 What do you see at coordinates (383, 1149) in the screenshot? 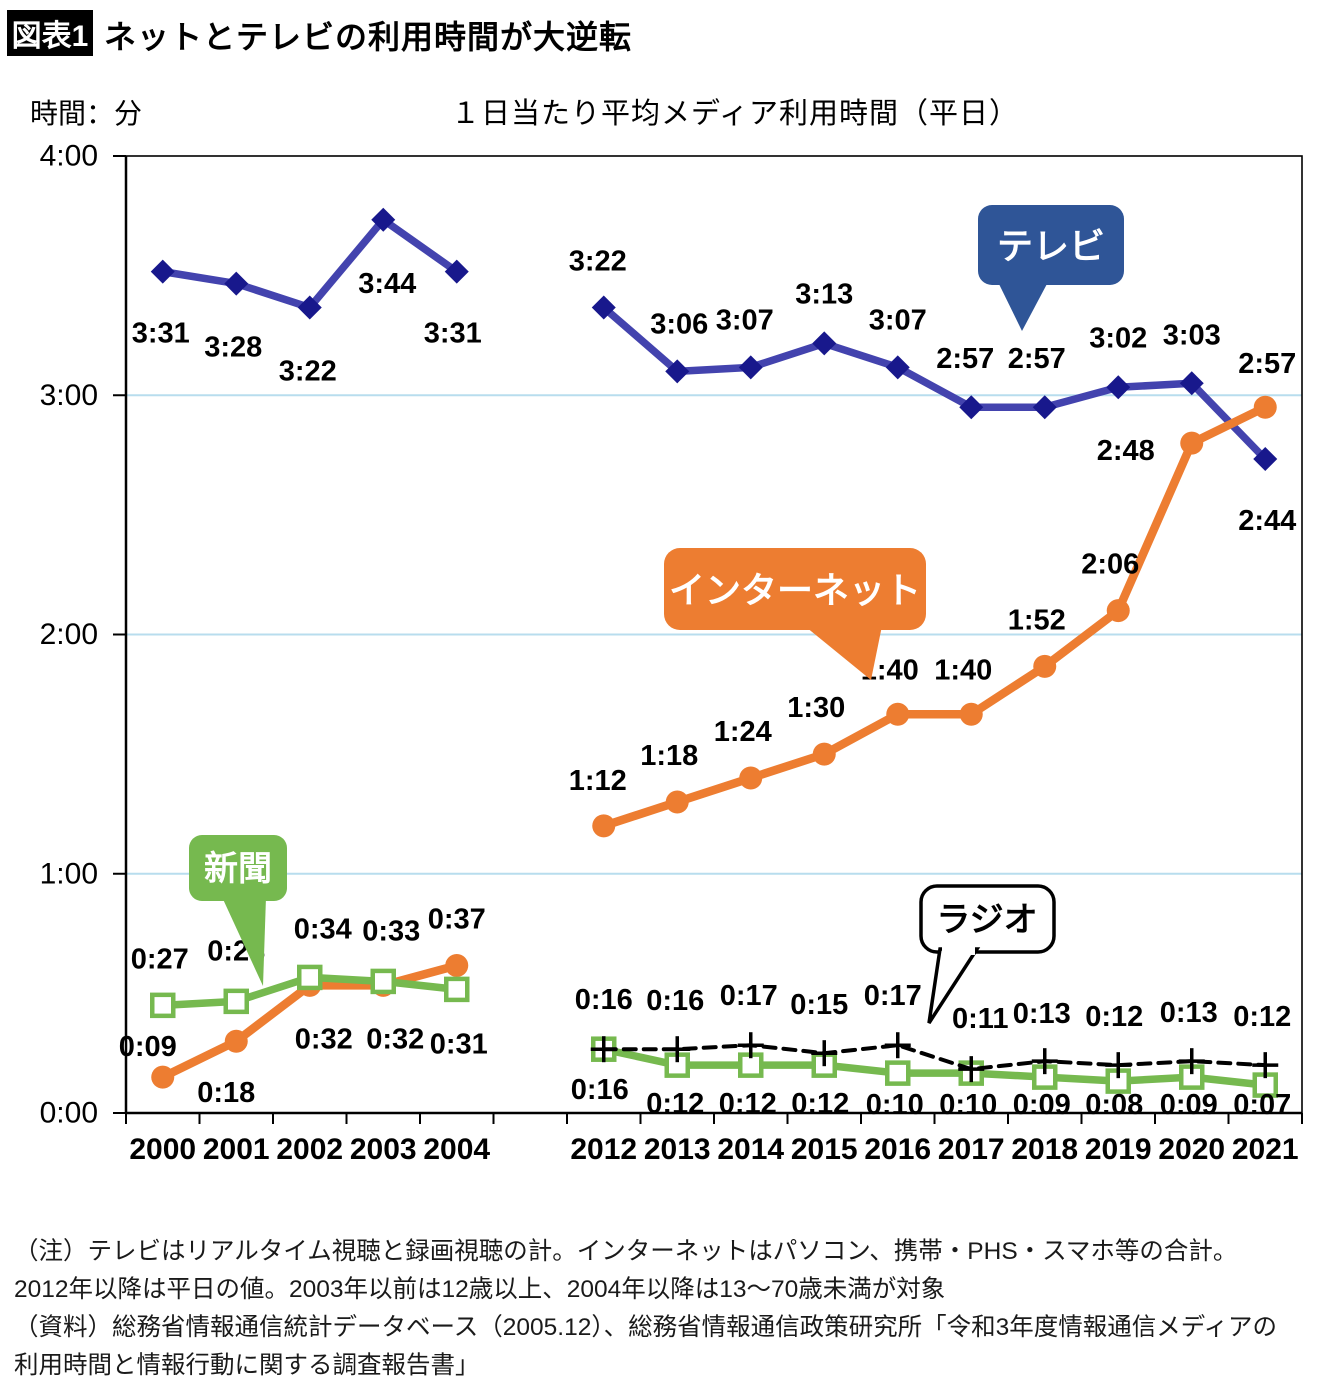
I see `x-year-label: 2003` at bounding box center [383, 1149].